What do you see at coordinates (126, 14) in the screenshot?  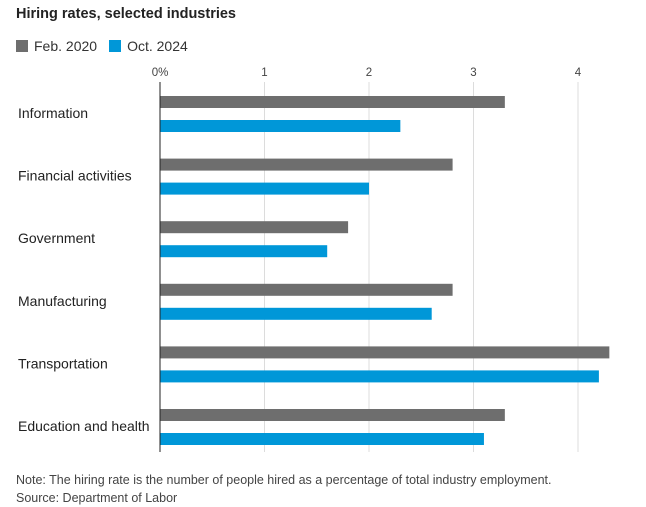 I see `chart-title: Hiring rates, selected industries` at bounding box center [126, 14].